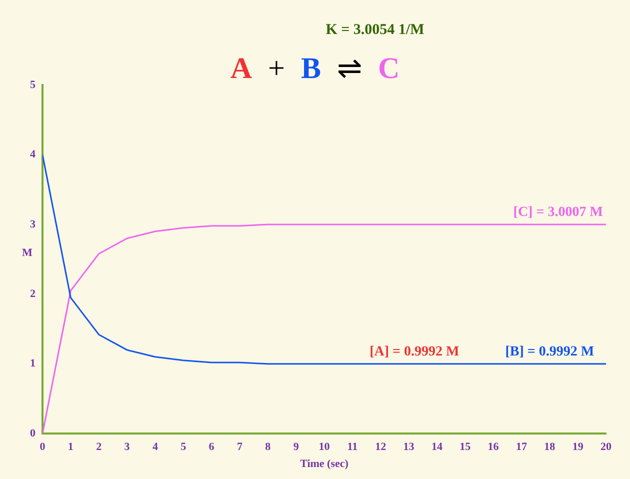  Describe the element at coordinates (33, 224) in the screenshot. I see `y-tick-label: 3` at that location.